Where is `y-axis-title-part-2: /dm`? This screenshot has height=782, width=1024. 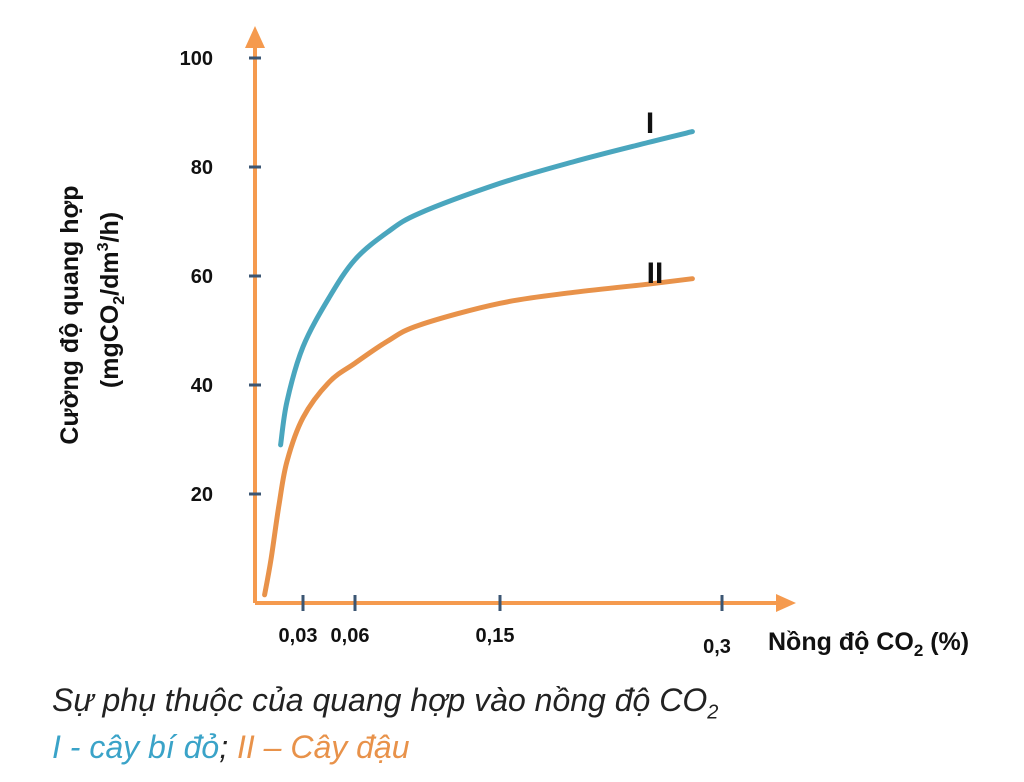
y-axis-title-part-2: /dm is located at coordinates (110, 273).